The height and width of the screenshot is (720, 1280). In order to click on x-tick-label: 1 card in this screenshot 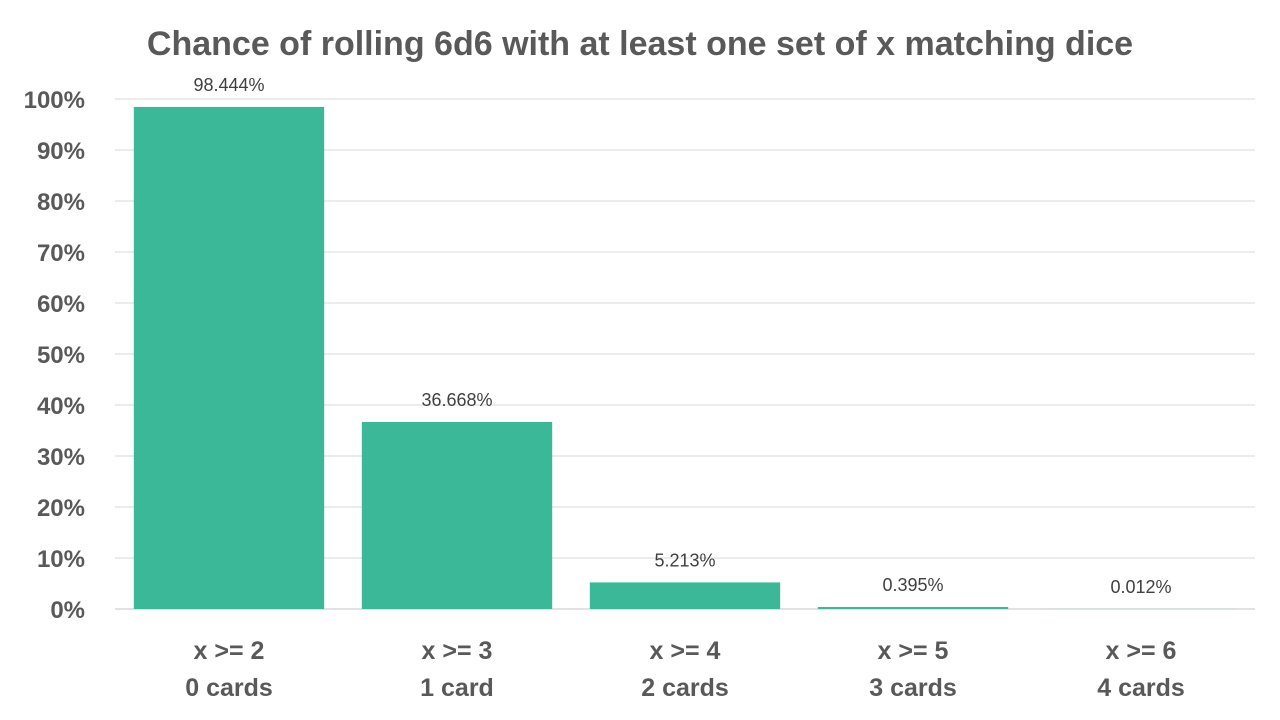, I will do `click(457, 688)`.